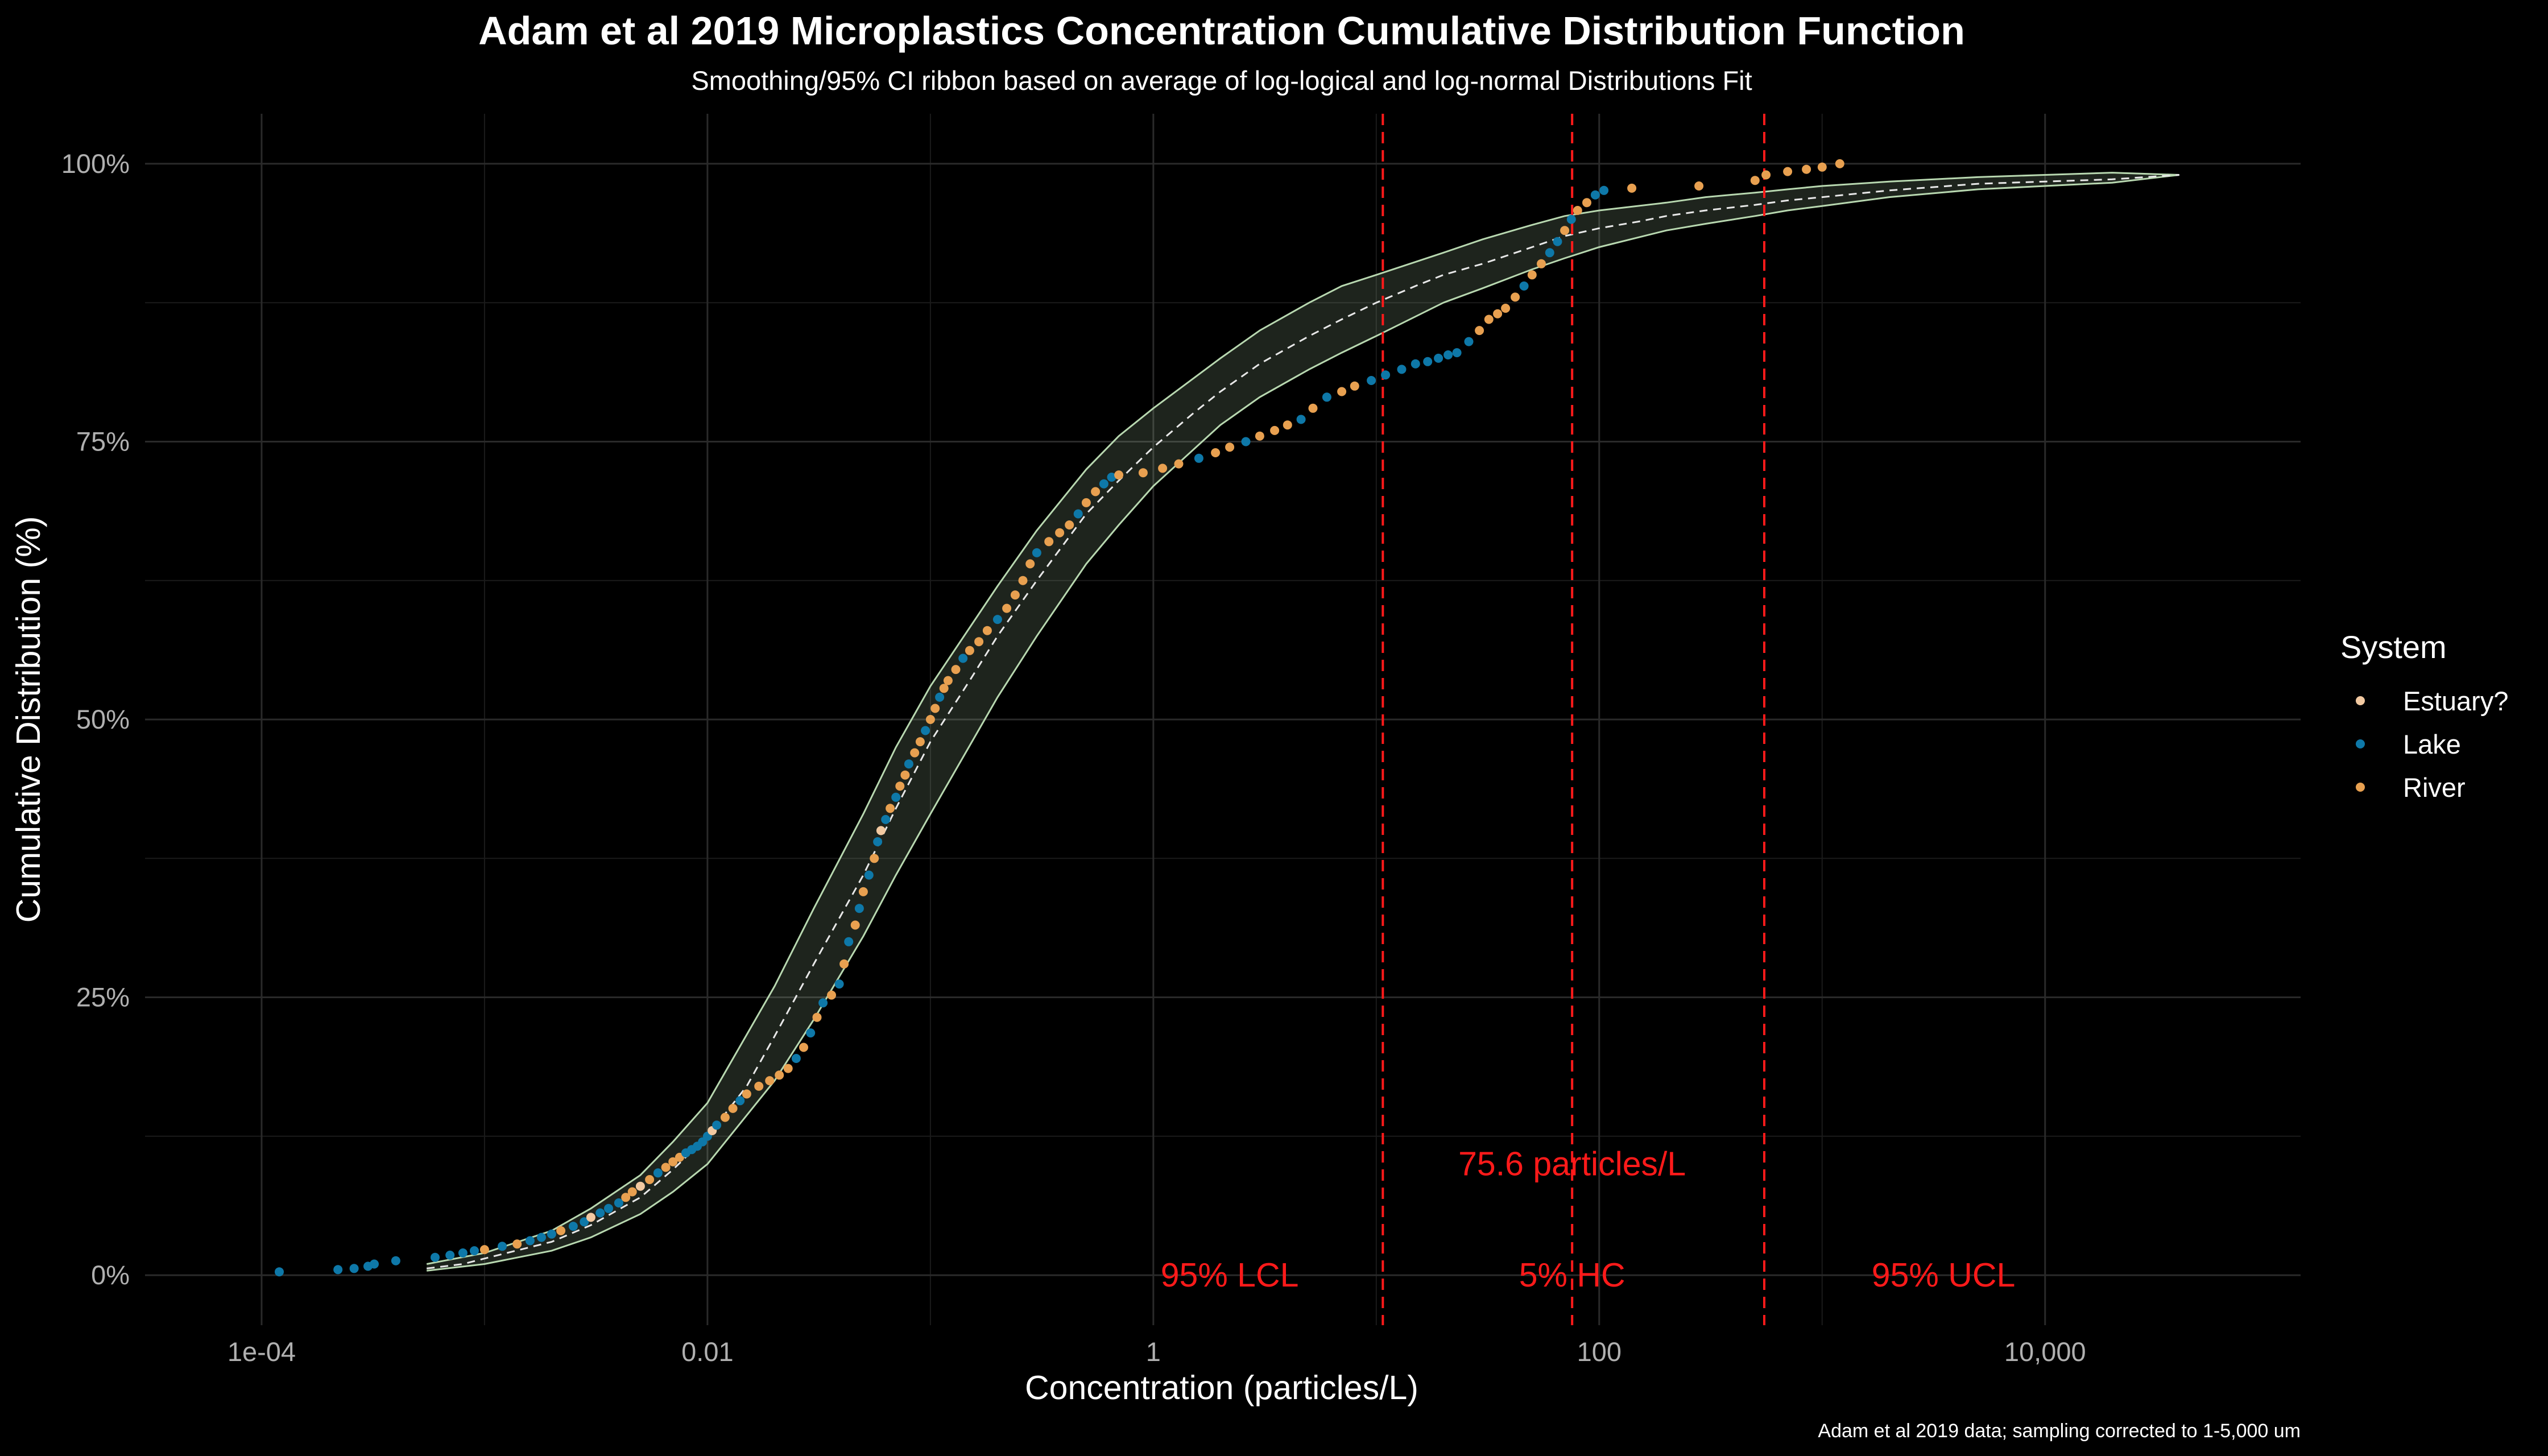 This screenshot has width=2548, height=1456. I want to click on y-axis-ticks: 0% 25% 50% 75% 100%, so click(95, 719).